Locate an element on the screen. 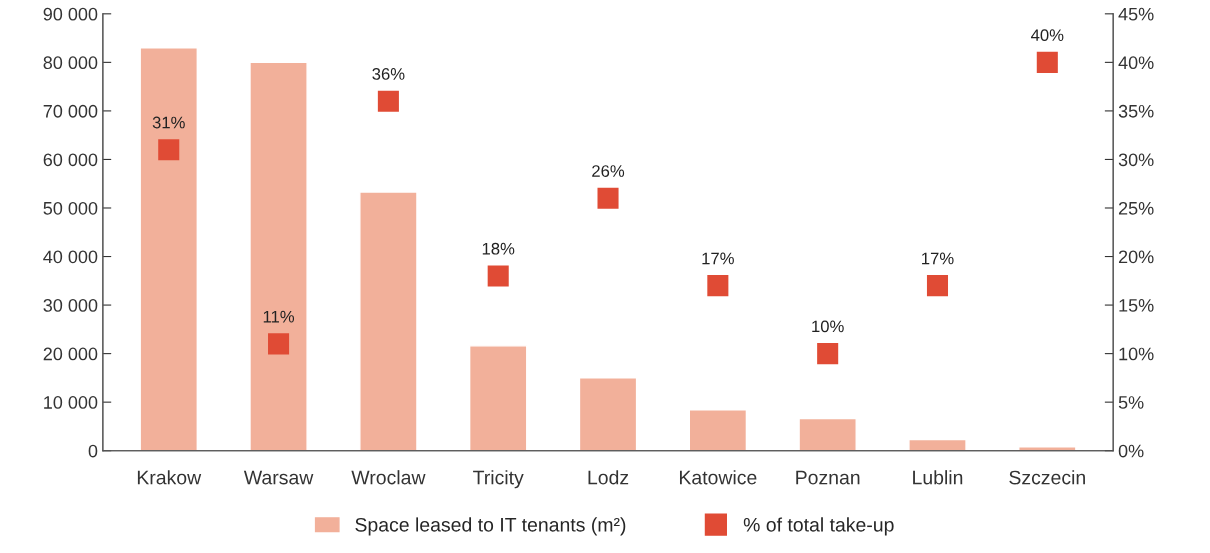 The width and height of the screenshot is (1210, 553). y2-tick-label: 45% is located at coordinates (1136, 14).